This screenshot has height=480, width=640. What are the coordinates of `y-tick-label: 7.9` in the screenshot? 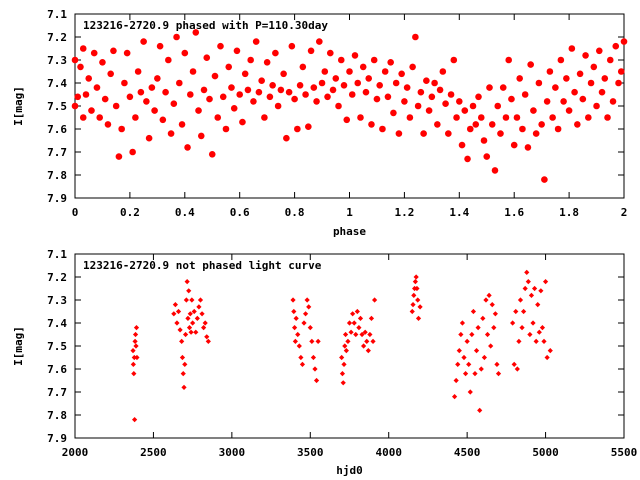 It's located at (57, 438).